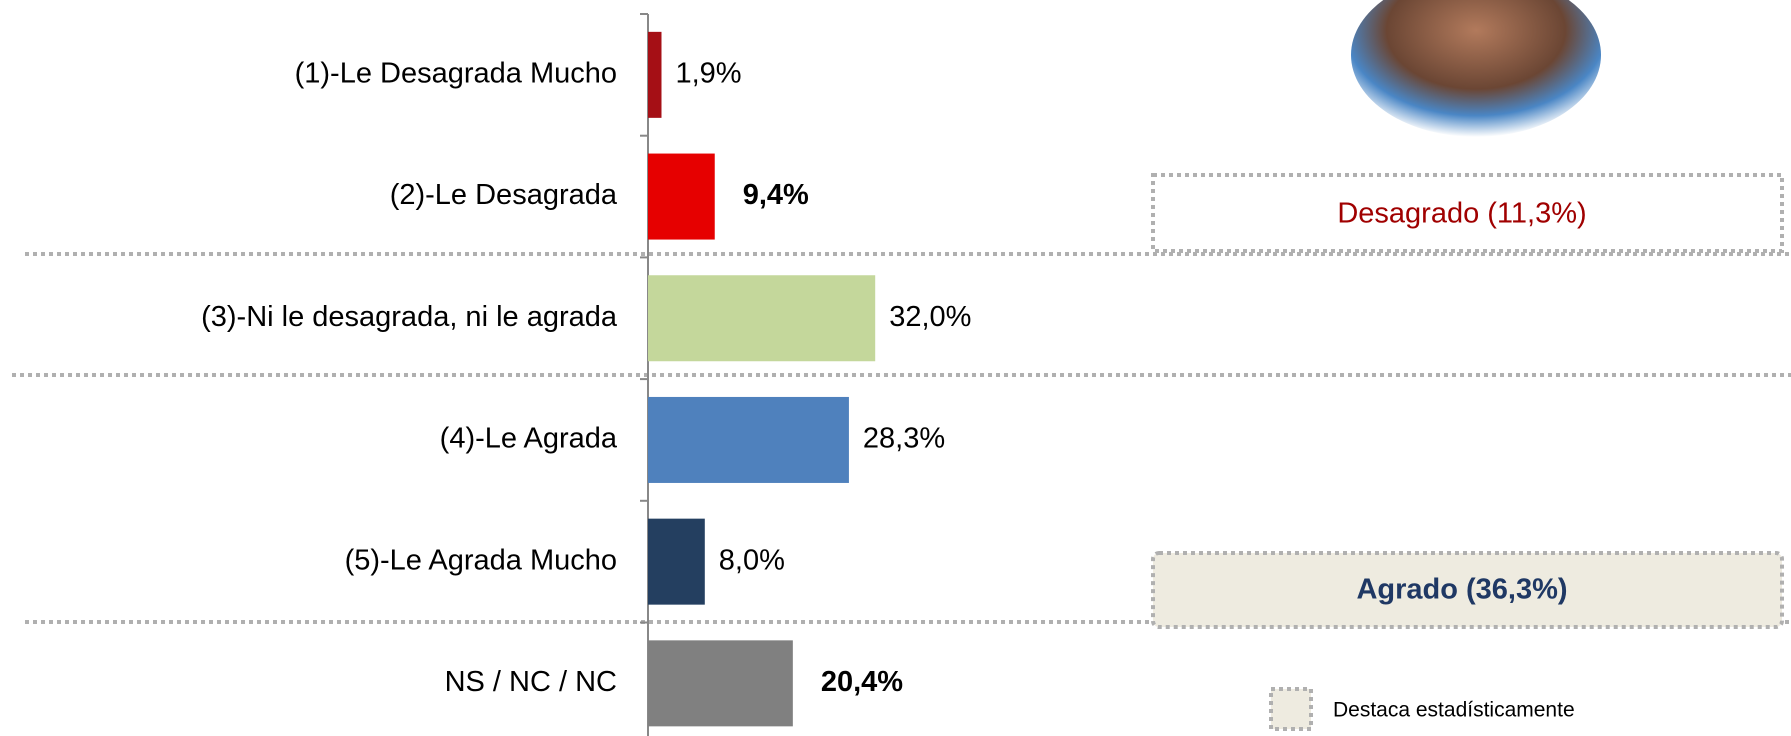 This screenshot has height=736, width=1791. Describe the element at coordinates (1454, 710) in the screenshot. I see `legend-label: Destaca estadísticamente` at that location.